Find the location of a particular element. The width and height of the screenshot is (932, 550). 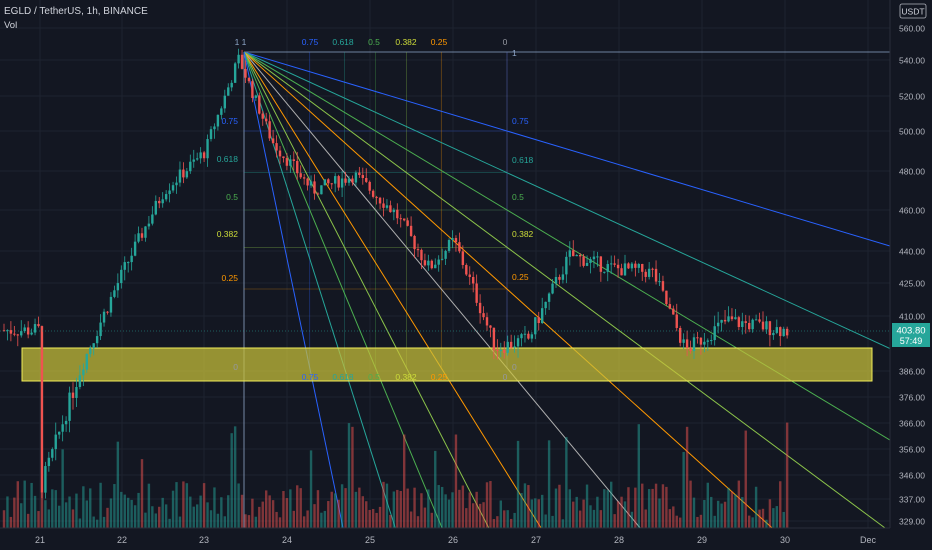

price-tick-label: 520.00 is located at coordinates (912, 97).